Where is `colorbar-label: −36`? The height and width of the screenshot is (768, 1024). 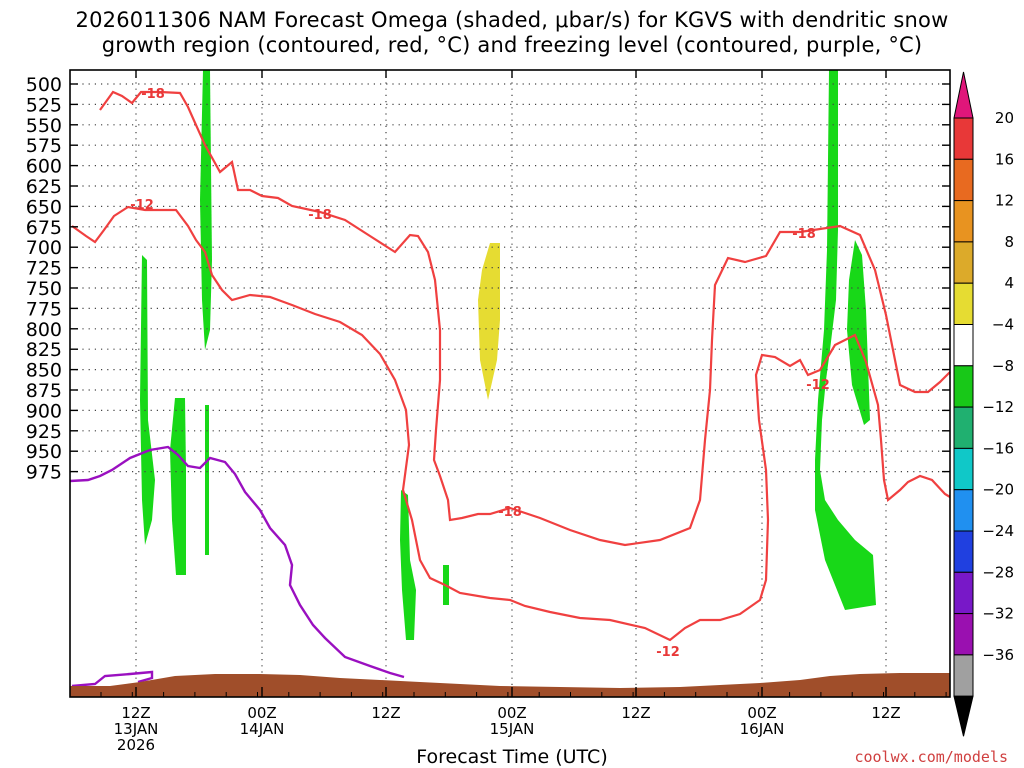
colorbar-label: −36 is located at coordinates (998, 655).